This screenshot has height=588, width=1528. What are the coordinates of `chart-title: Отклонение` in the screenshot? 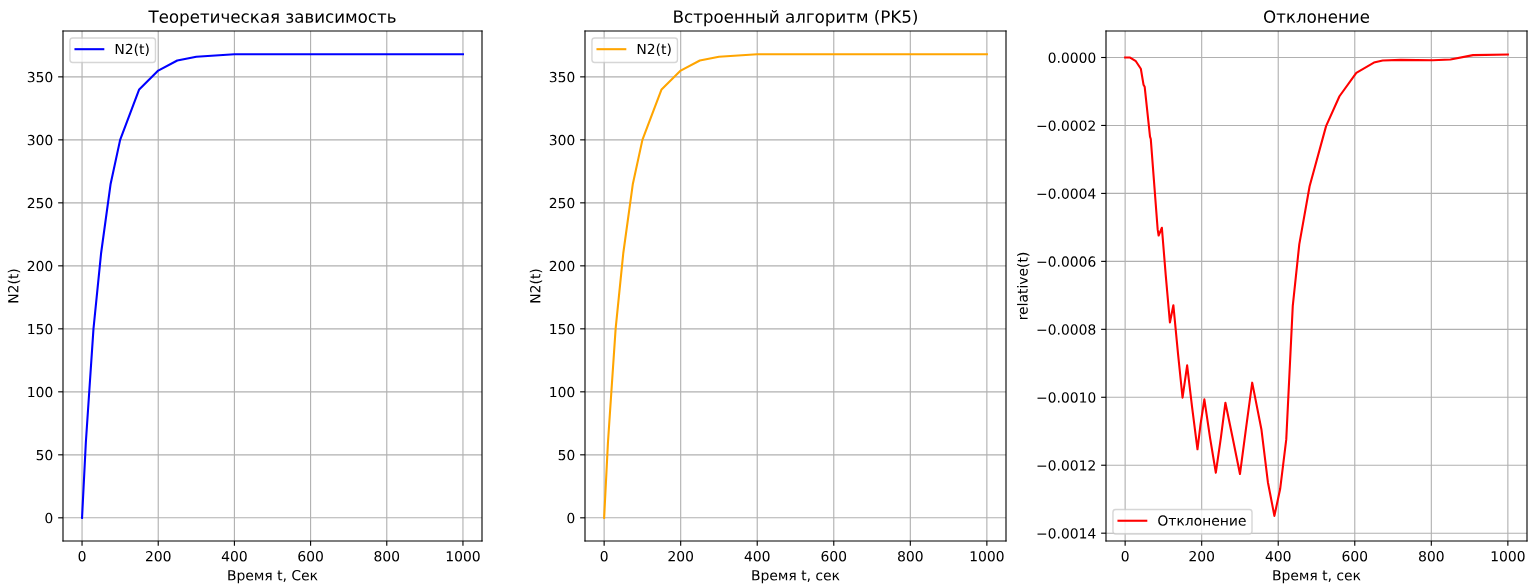 It's located at (1316, 16).